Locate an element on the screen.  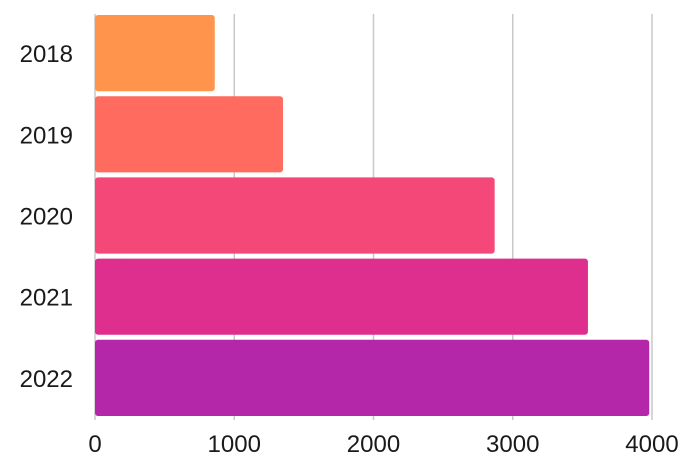
x-tick-label-3000: 3000 is located at coordinates (512, 444).